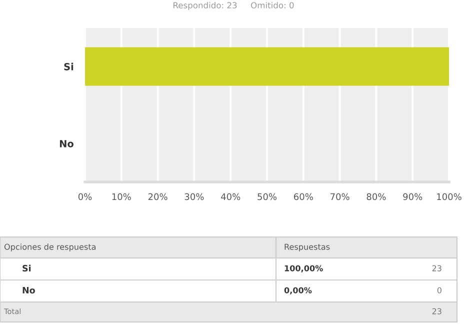 Image resolution: width=467 pixels, height=332 pixels. I want to click on text: Opciones de respuesta, so click(50, 248).